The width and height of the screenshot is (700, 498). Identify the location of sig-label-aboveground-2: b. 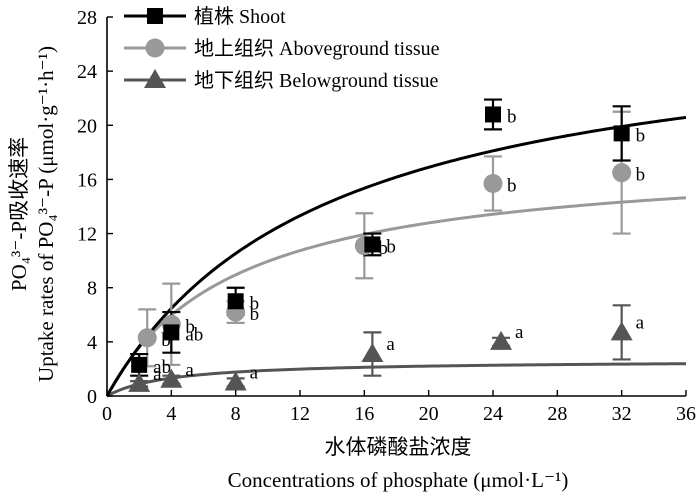
(255, 314).